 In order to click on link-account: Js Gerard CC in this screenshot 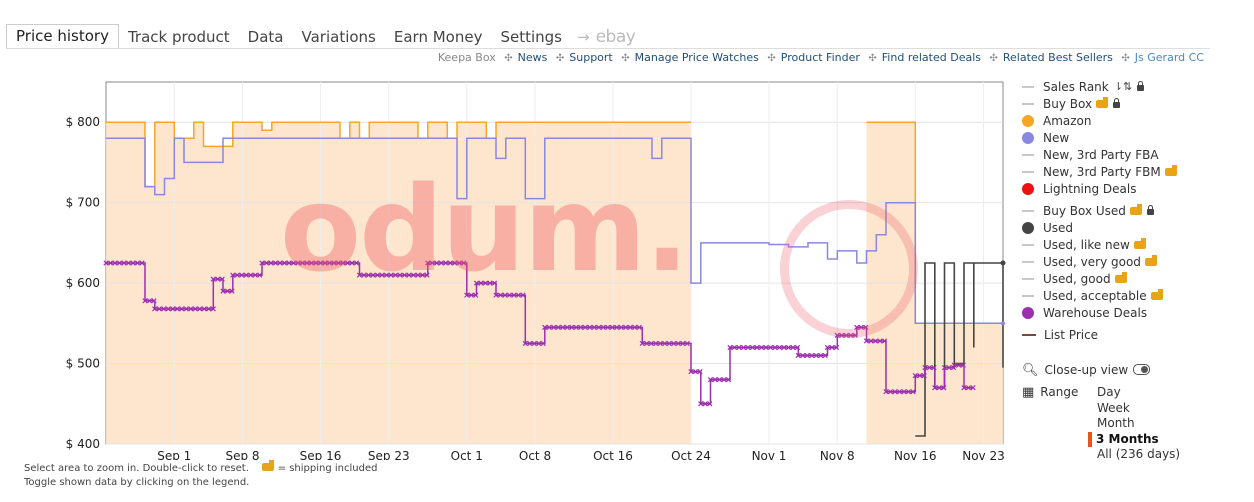, I will do `click(1169, 57)`.